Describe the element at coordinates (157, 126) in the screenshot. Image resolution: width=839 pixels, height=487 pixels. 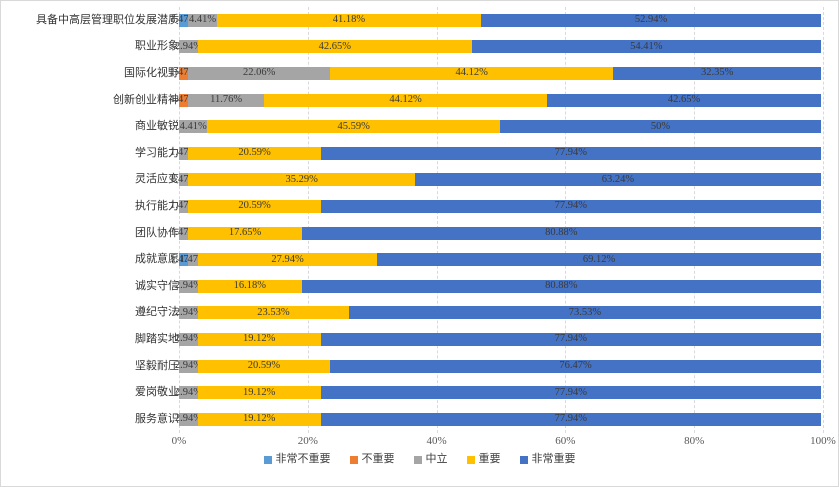
I see `category-label: 商业敏锐` at that location.